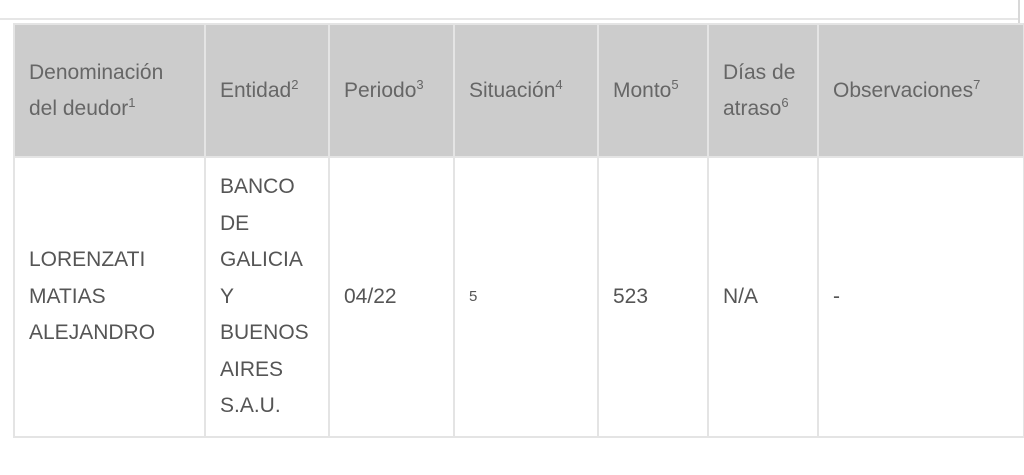 The height and width of the screenshot is (475, 1024). I want to click on header-label: Días de atraso, so click(759, 90).